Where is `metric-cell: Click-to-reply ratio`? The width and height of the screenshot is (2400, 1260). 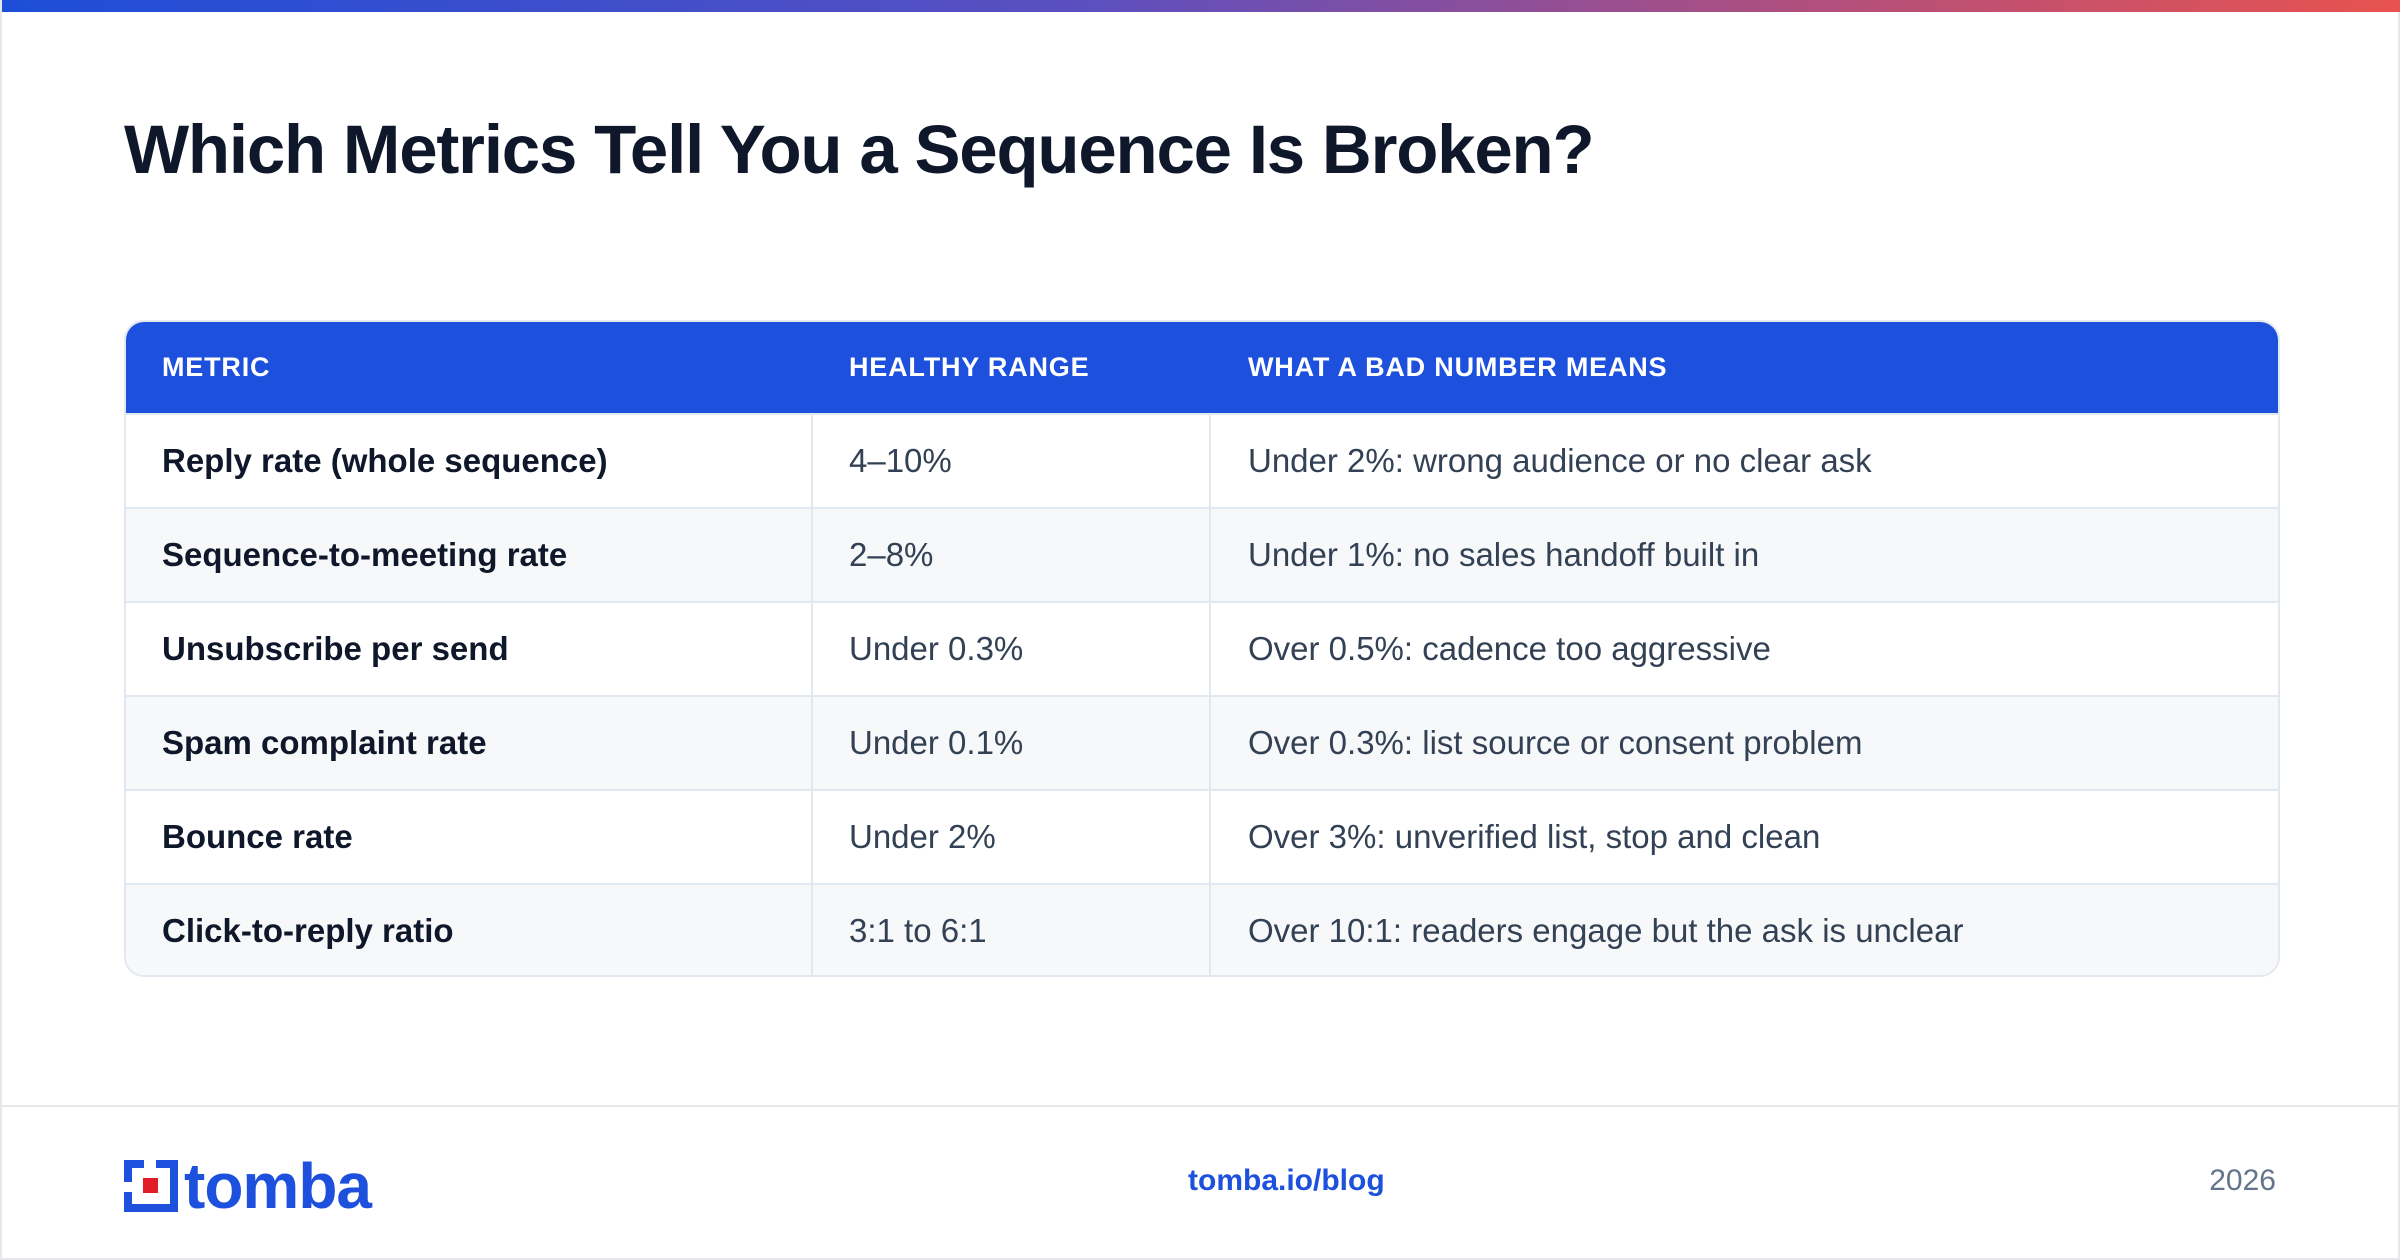 metric-cell: Click-to-reply ratio is located at coordinates (469, 930).